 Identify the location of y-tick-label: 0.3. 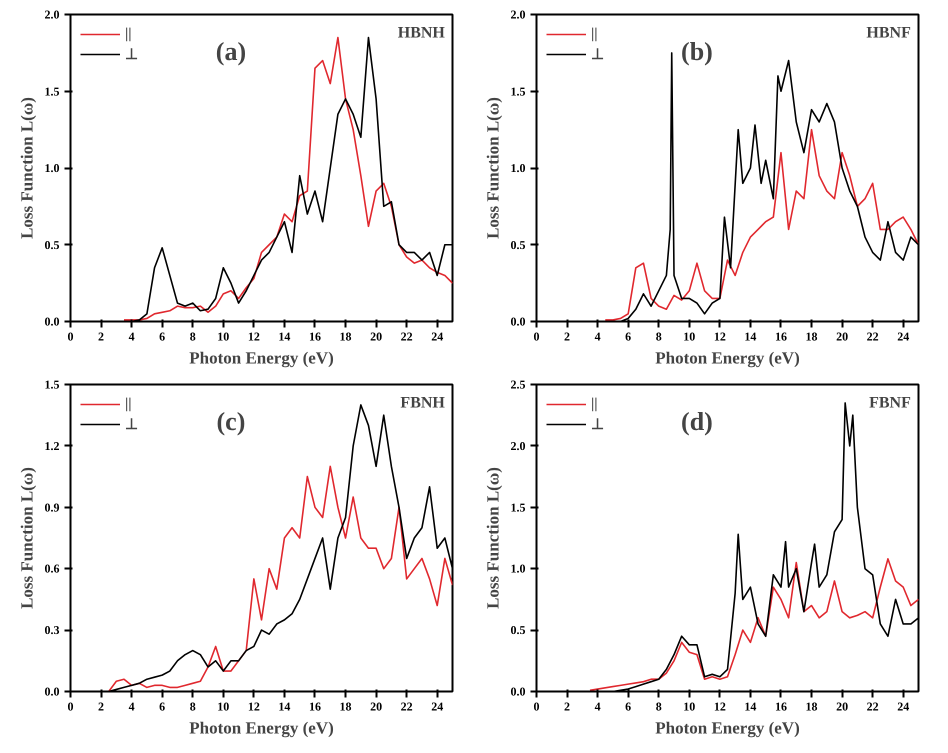
(52, 630).